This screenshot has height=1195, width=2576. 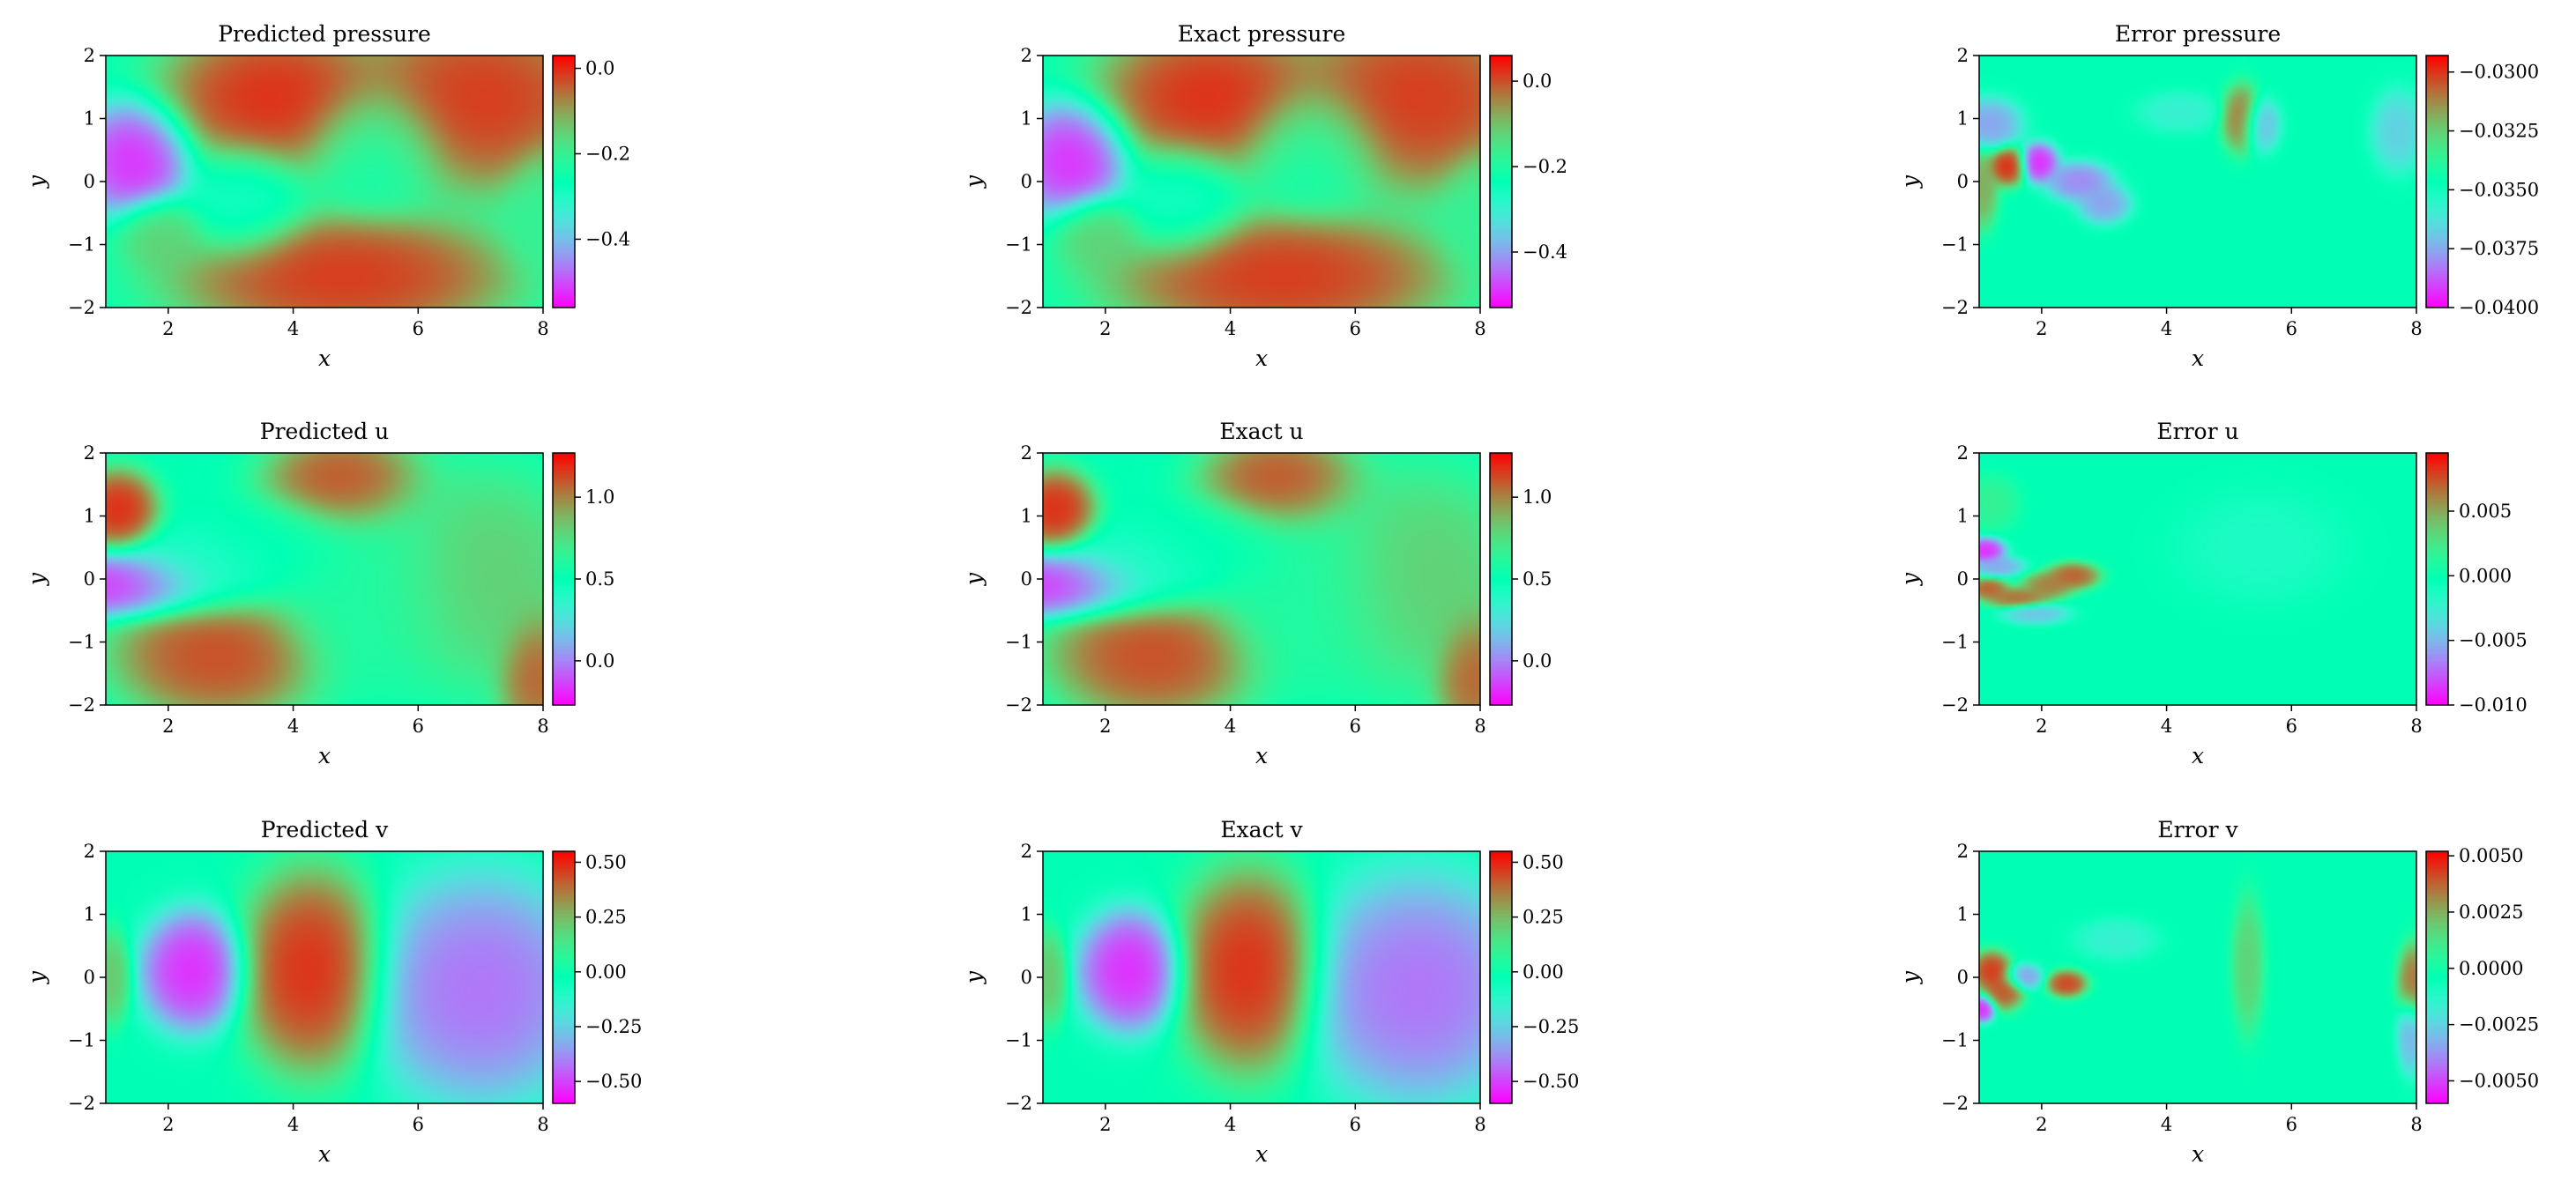 I want to click on colorbar-tick-label: 0.50, so click(x=606, y=861).